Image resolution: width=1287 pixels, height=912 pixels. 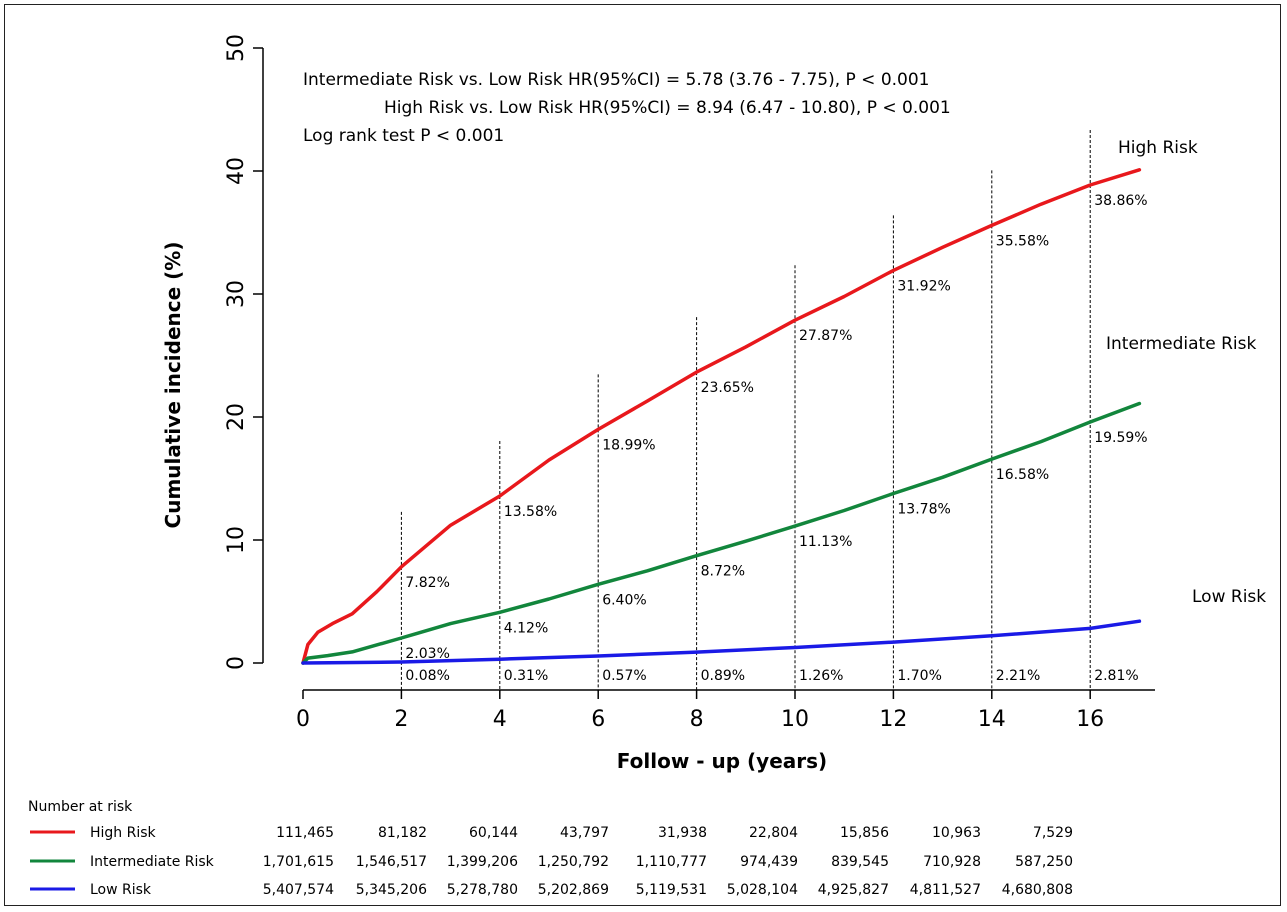 What do you see at coordinates (236, 417) in the screenshot?
I see `y-tick-label: 20` at bounding box center [236, 417].